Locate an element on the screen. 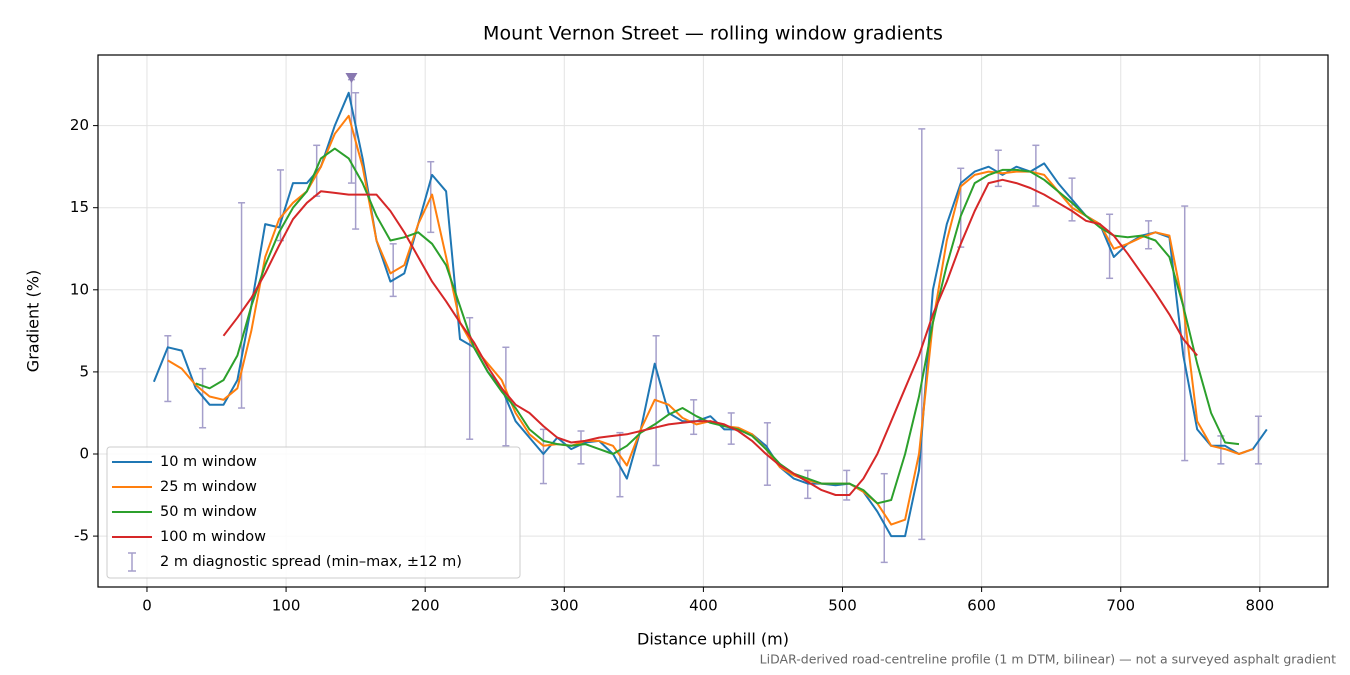 The height and width of the screenshot is (675, 1350). legend-box is located at coordinates (313, 512).